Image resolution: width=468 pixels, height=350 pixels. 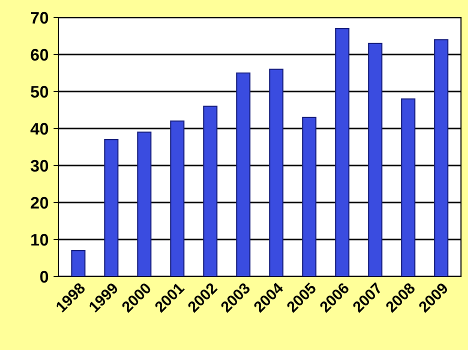 What do you see at coordinates (39, 92) in the screenshot?
I see `y-tick-label: 50` at bounding box center [39, 92].